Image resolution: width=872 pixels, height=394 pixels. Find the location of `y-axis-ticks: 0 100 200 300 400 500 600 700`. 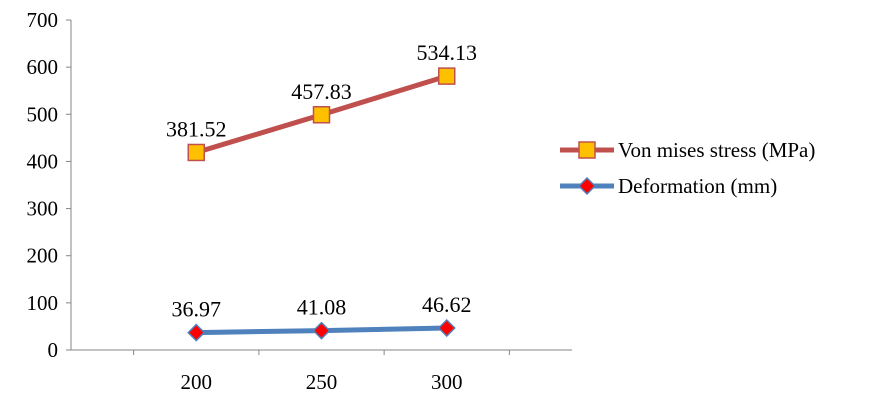

y-axis-ticks: 0 100 200 300 400 500 600 700 is located at coordinates (49, 185).